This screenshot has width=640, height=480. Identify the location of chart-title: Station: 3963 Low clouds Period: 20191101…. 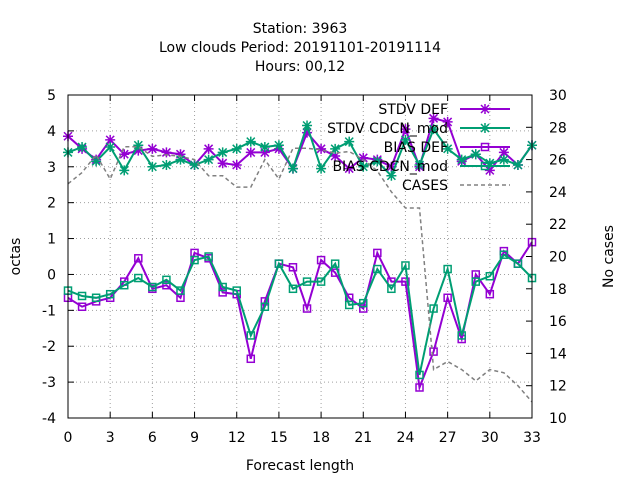
(300, 48).